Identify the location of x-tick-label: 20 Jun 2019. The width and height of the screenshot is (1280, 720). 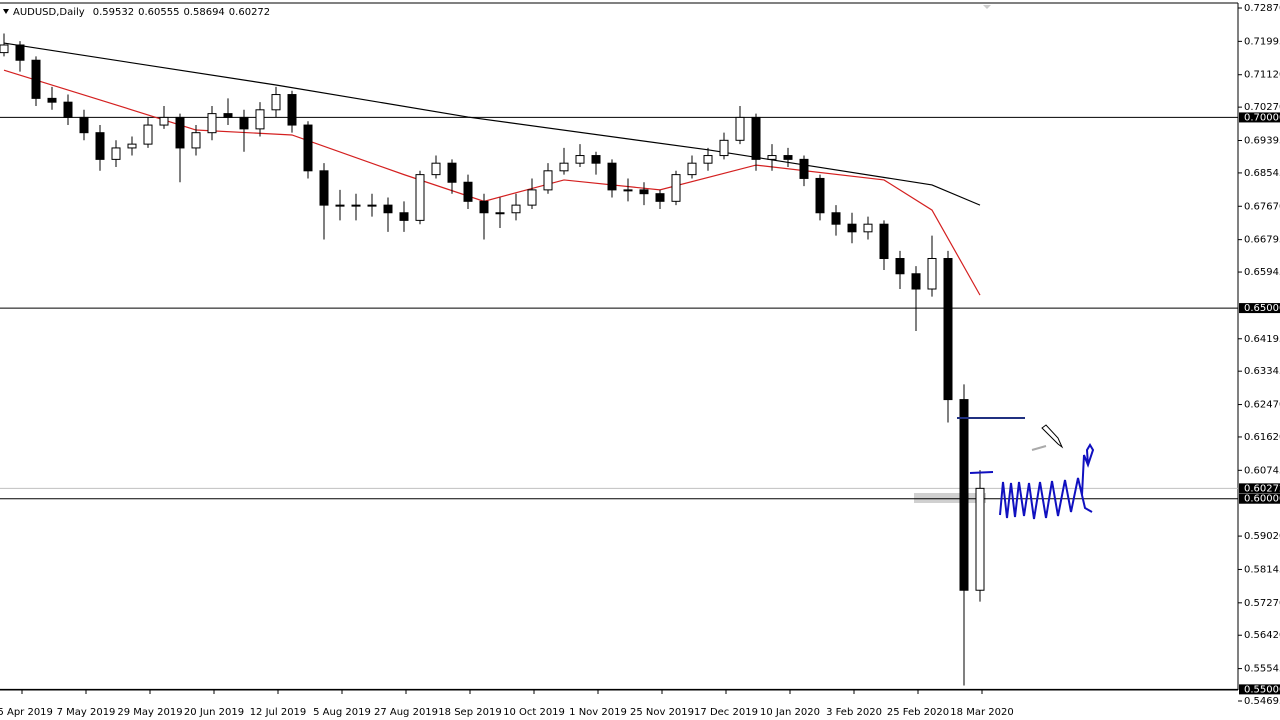
(214, 712).